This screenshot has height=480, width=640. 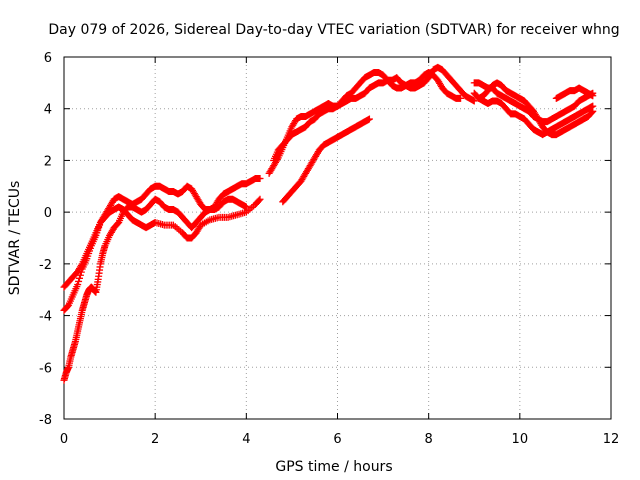 What do you see at coordinates (337, 439) in the screenshot?
I see `x-tick-label: 6` at bounding box center [337, 439].